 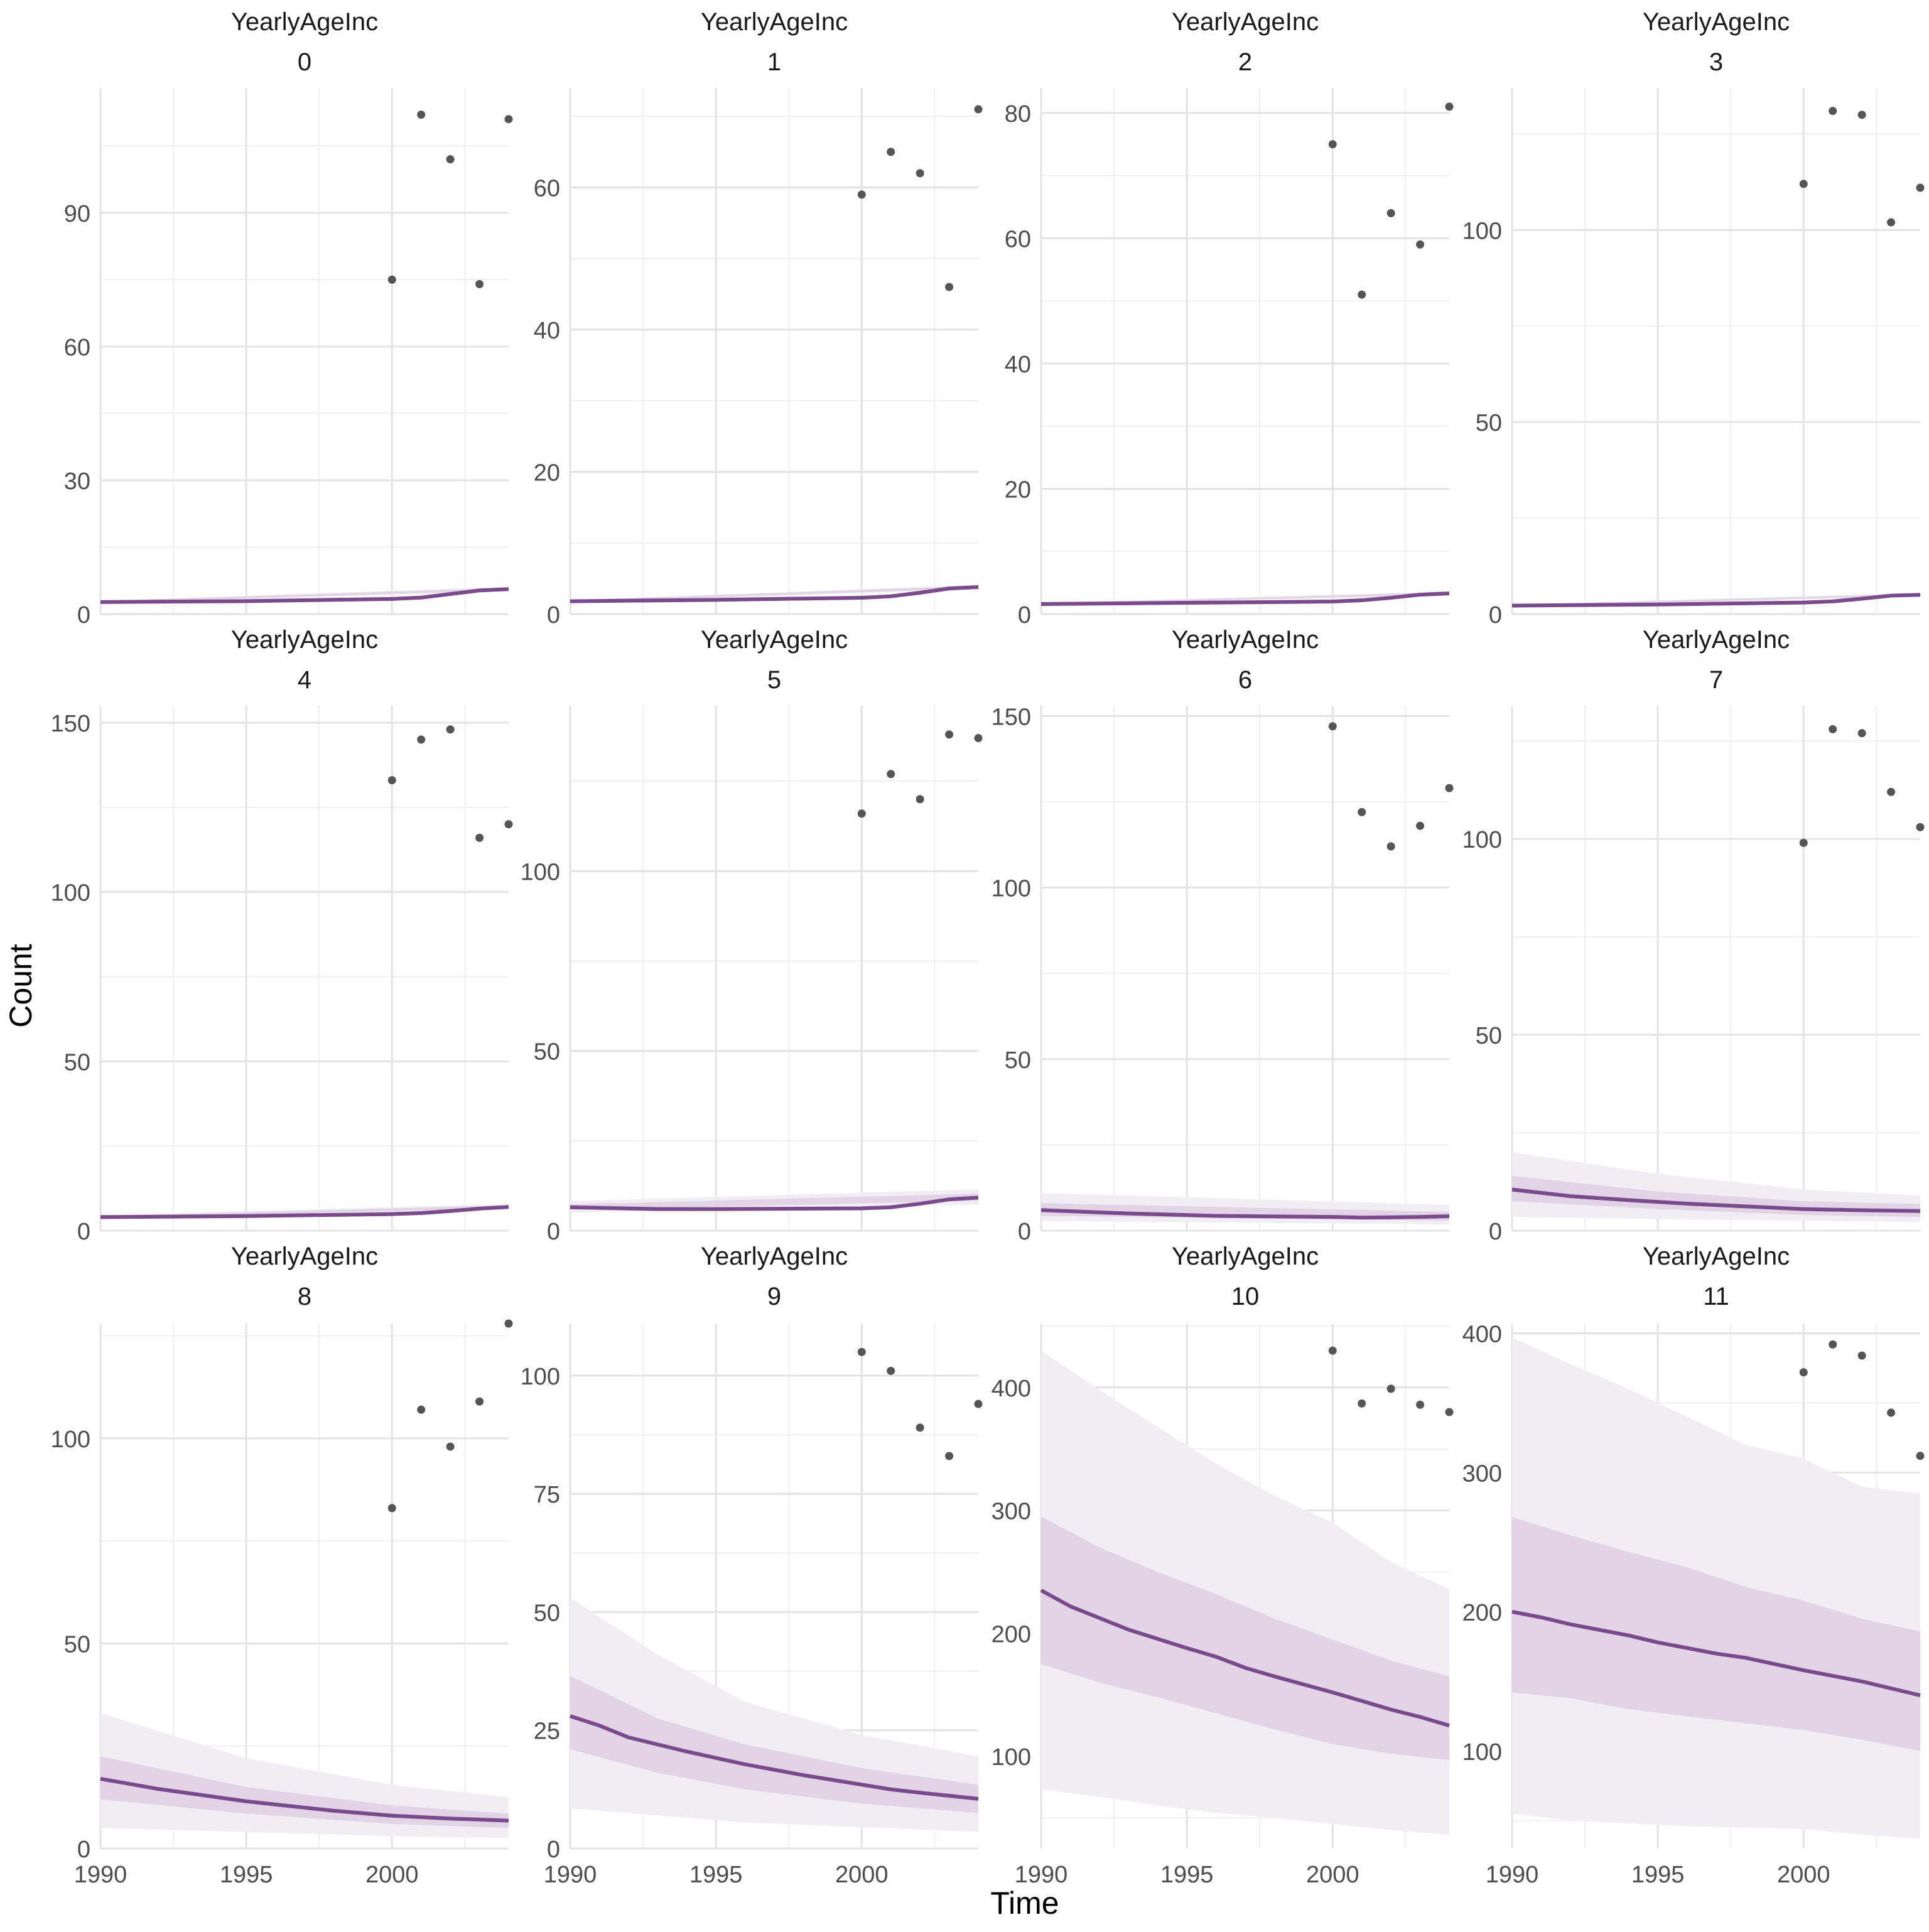 What do you see at coordinates (758, 318) in the screenshot?
I see `panel-1: YearlyAgeInc 1 0 20 40 60` at bounding box center [758, 318].